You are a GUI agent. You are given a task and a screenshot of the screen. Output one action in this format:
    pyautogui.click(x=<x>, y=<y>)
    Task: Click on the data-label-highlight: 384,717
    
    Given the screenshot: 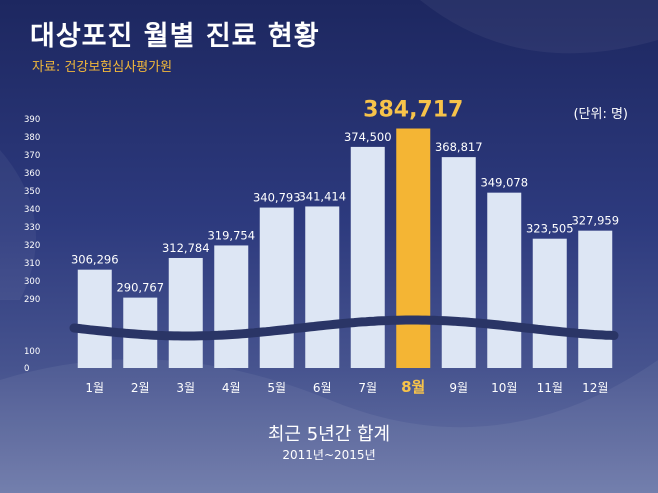 What is the action you would take?
    pyautogui.click(x=413, y=110)
    